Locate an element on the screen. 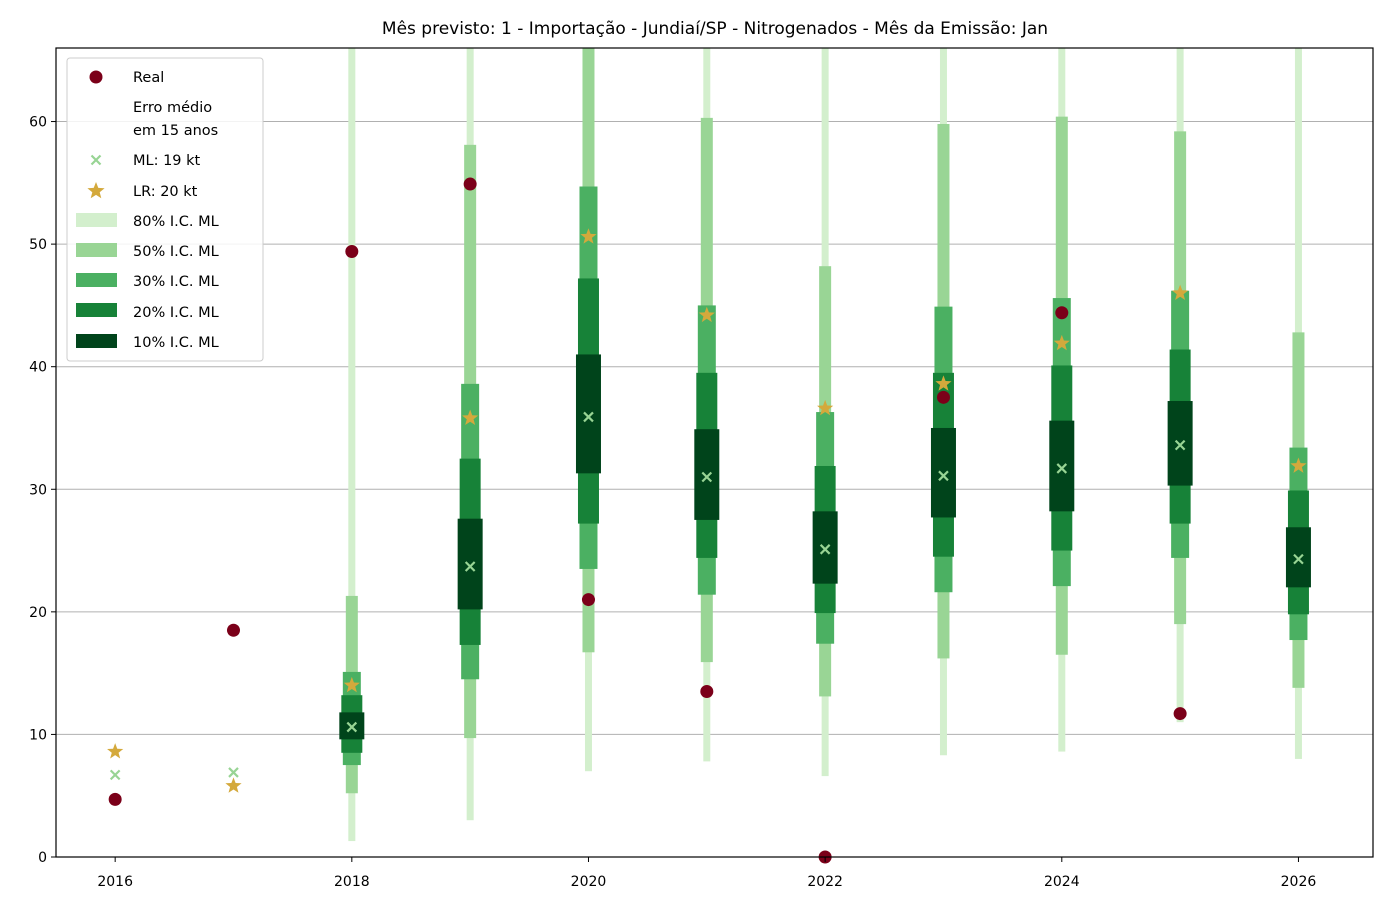  legend-ml-marker is located at coordinates (96, 160).